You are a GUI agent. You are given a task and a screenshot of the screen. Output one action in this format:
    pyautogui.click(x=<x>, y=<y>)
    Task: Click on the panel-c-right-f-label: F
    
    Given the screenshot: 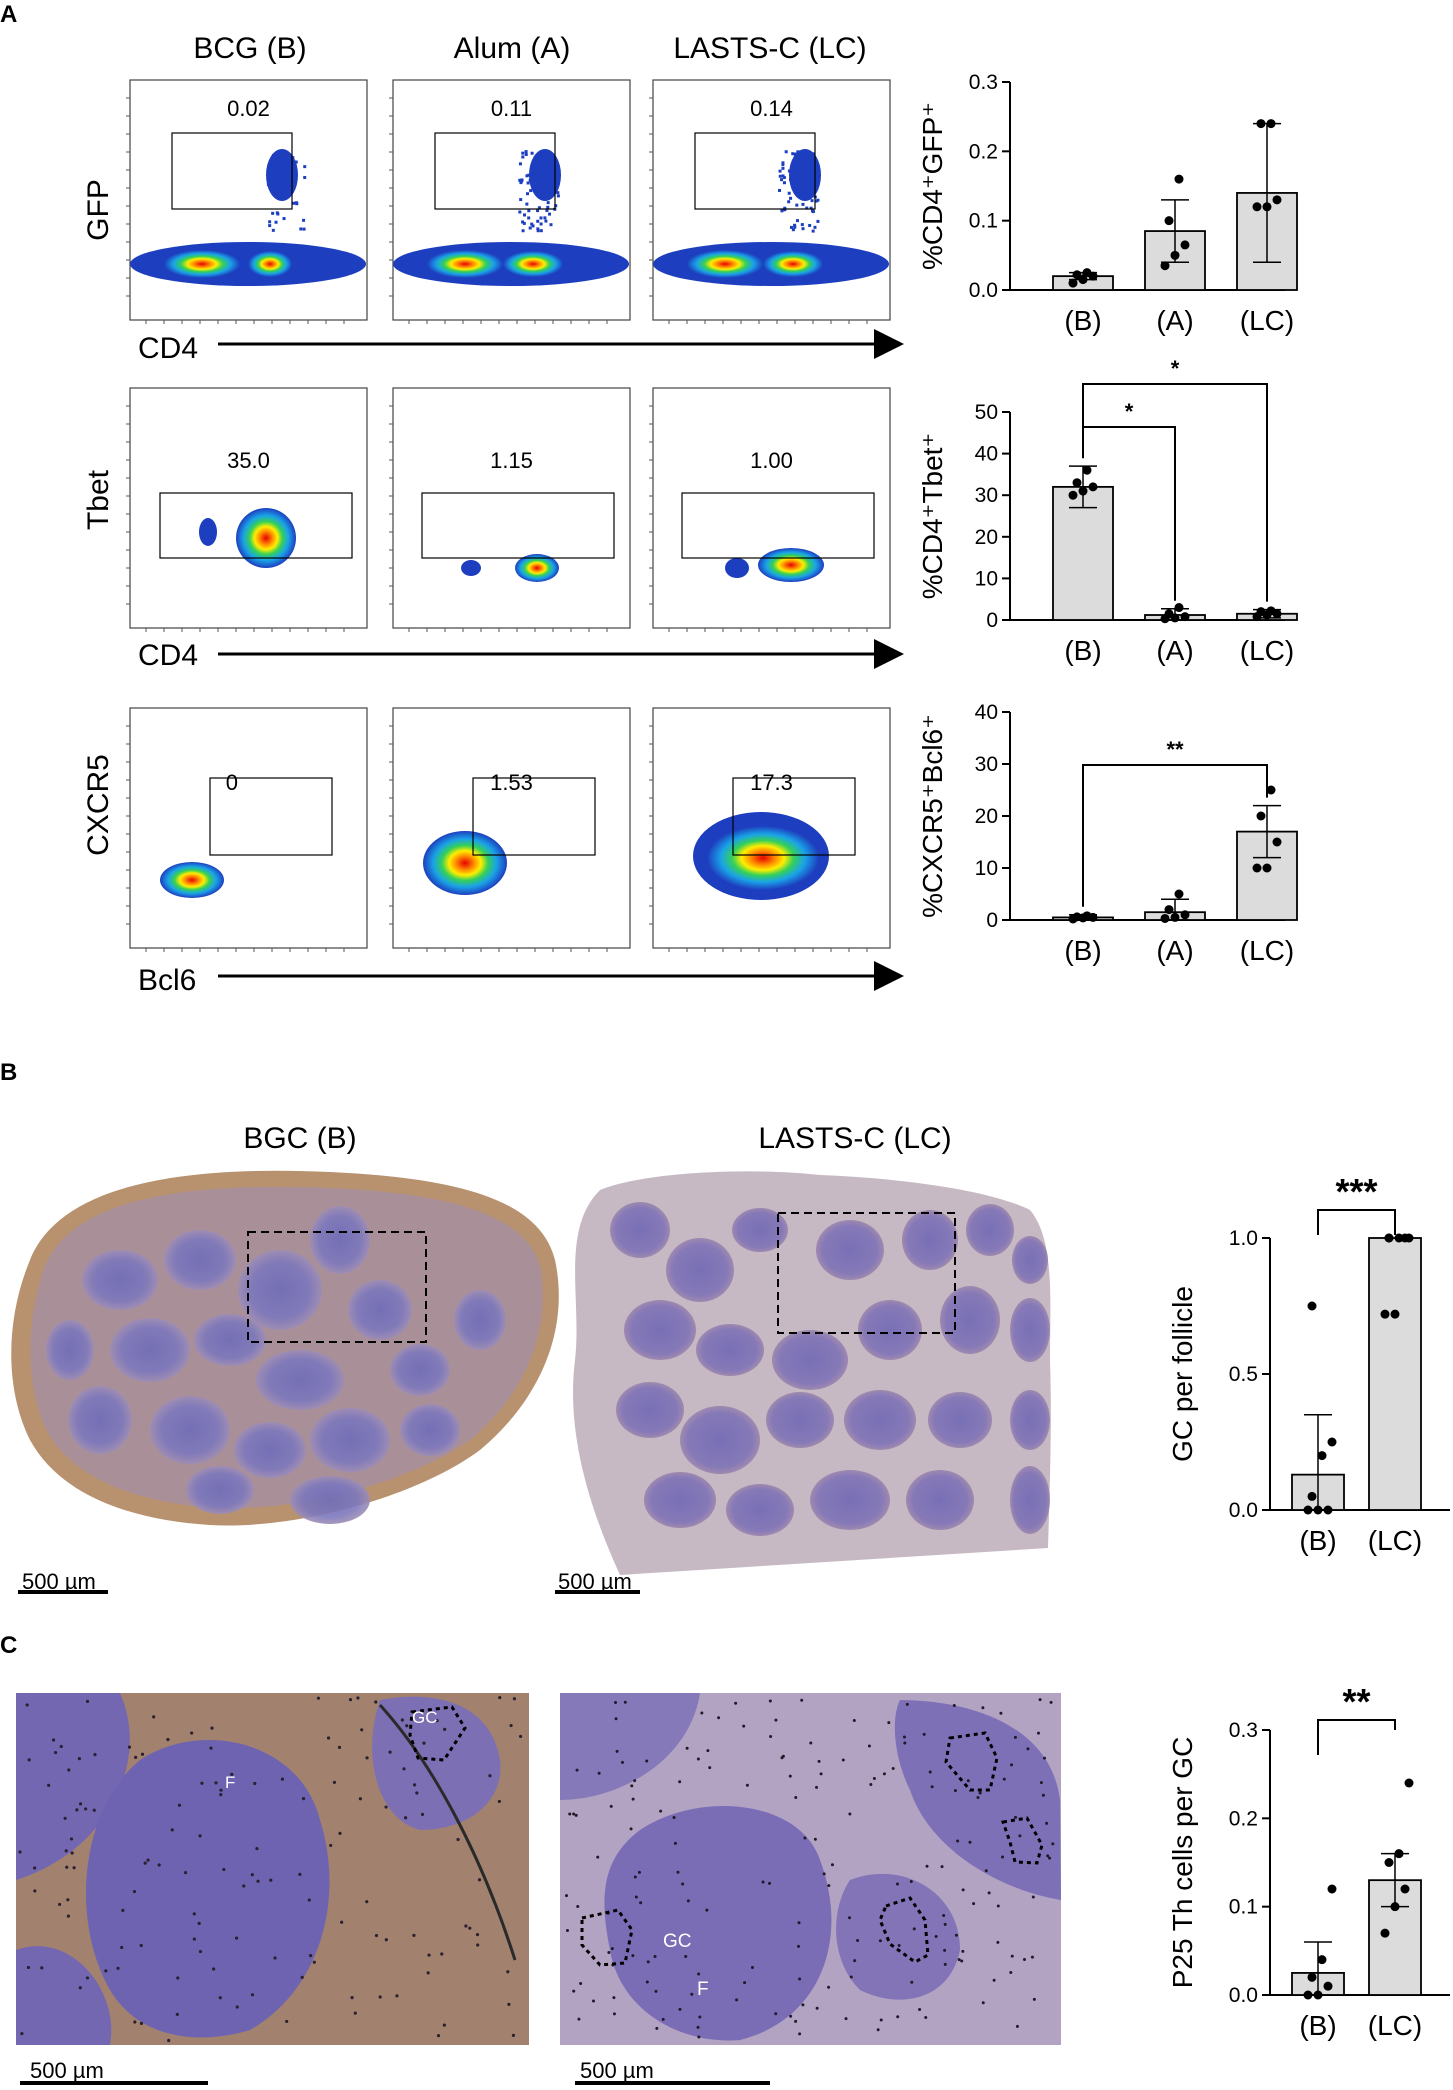 What is the action you would take?
    pyautogui.click(x=703, y=1989)
    